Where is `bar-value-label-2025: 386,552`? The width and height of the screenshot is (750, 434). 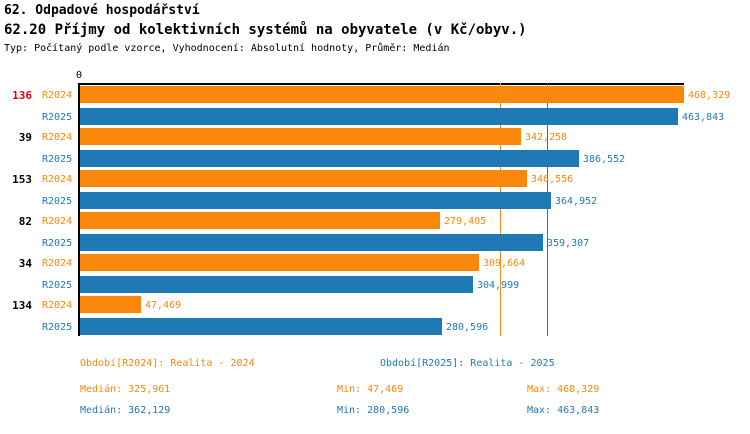 bar-value-label-2025: 386,552 is located at coordinates (604, 159).